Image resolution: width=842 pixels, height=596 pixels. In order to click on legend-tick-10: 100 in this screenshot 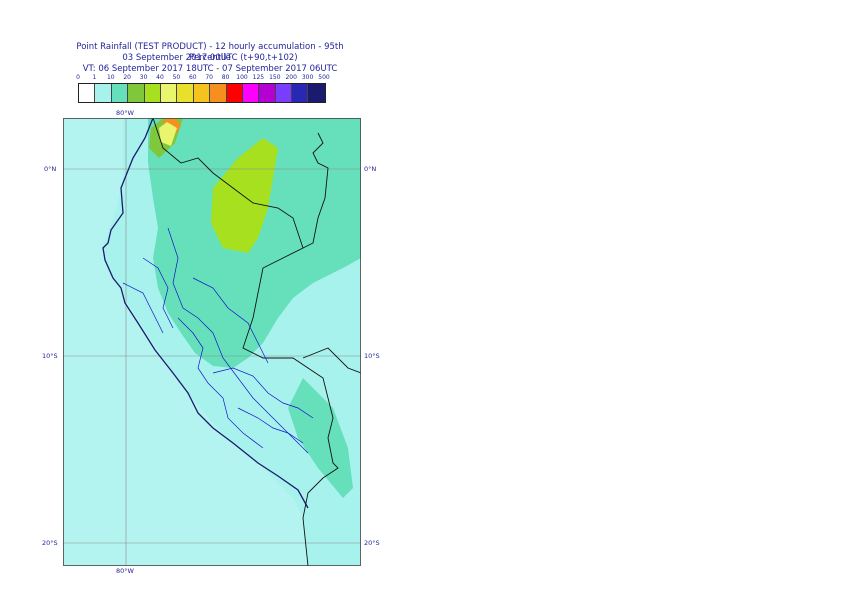, I will do `click(242, 77)`.